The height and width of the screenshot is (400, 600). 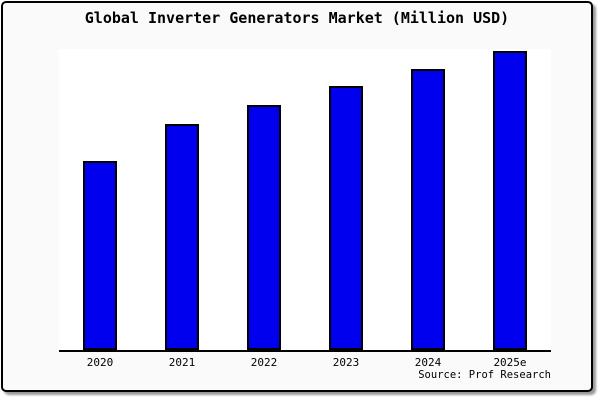 What do you see at coordinates (346, 362) in the screenshot?
I see `x-tick-label-2023: 2023` at bounding box center [346, 362].